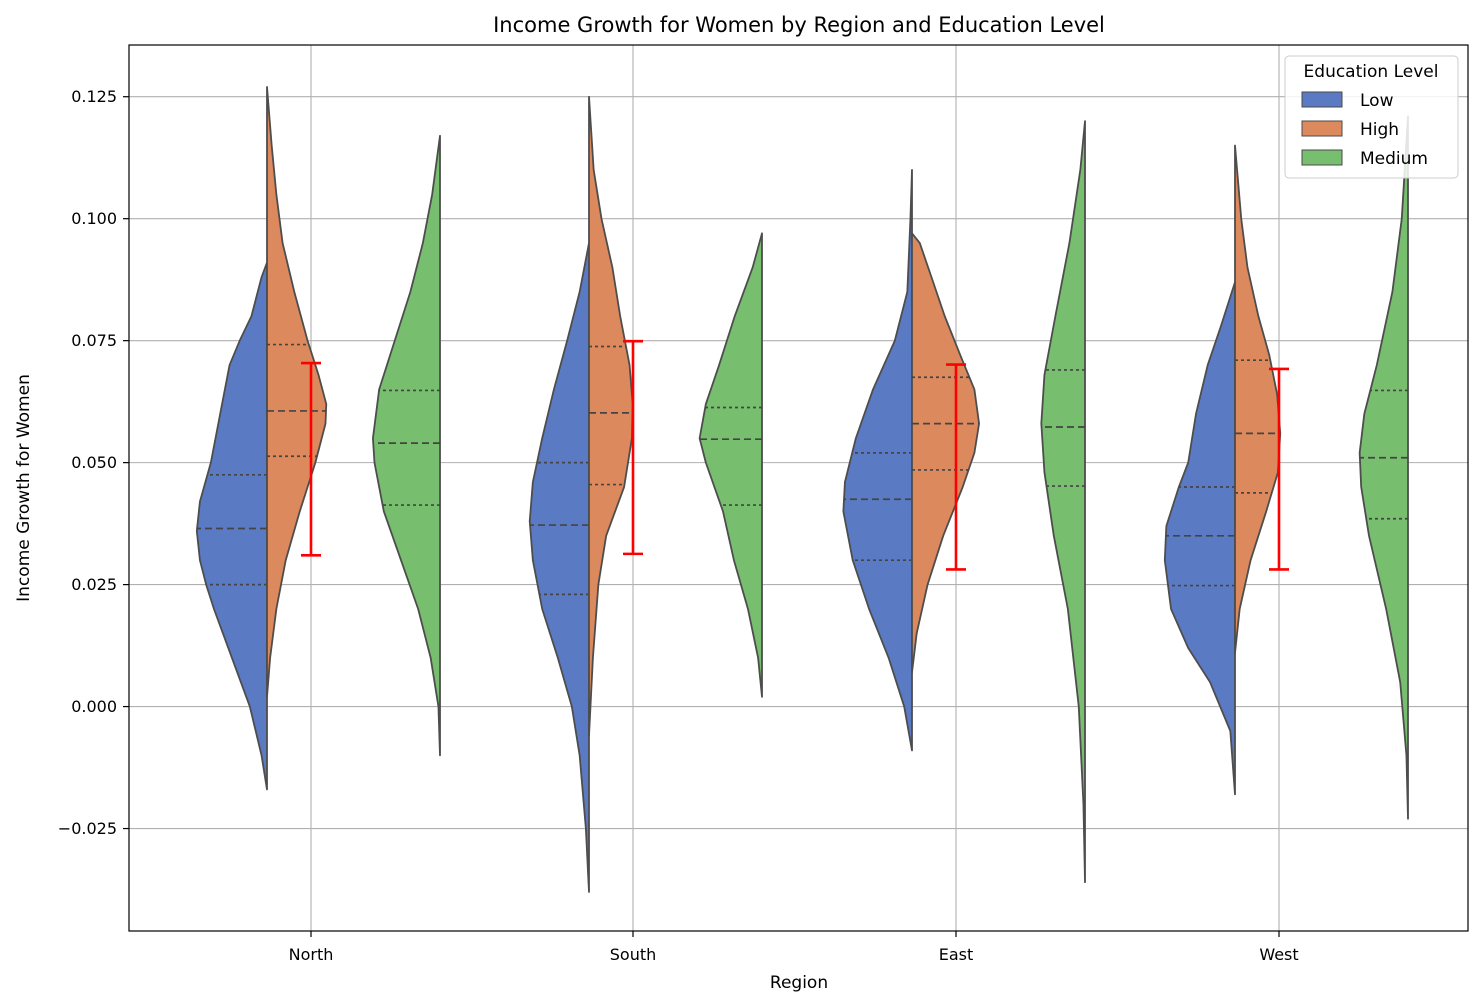  I want to click on violin-medium-north, so click(406, 445).